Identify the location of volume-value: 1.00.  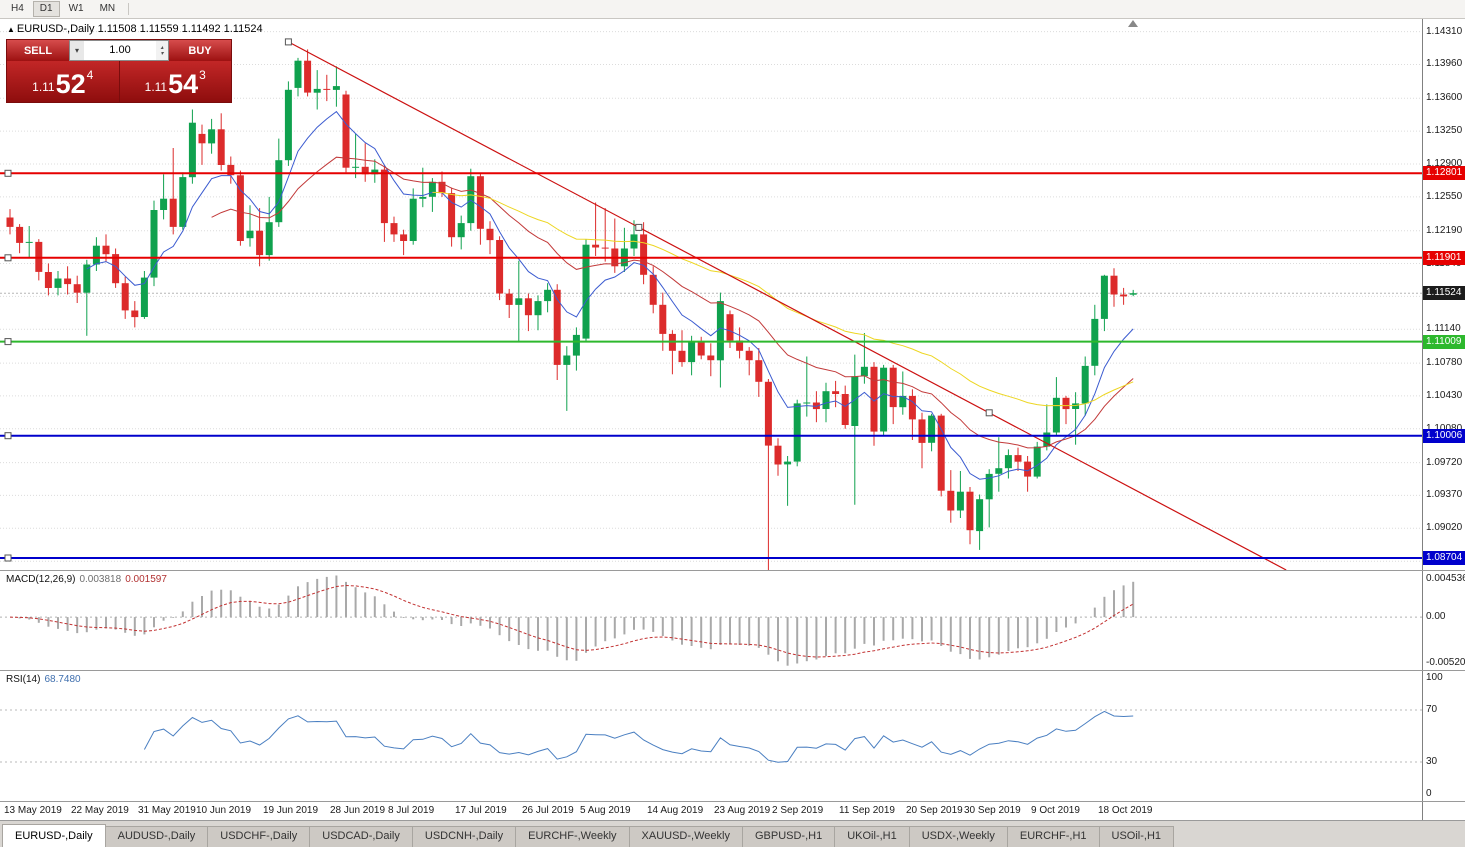
(120, 50).